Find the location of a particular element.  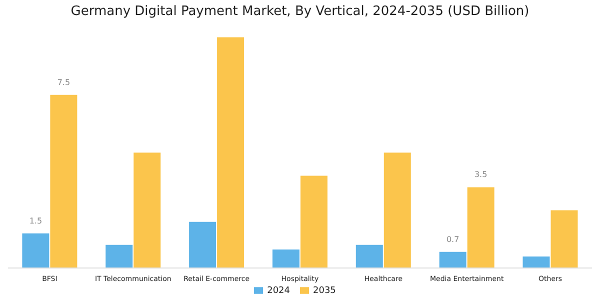

data-label: 1.5 is located at coordinates (35, 221).